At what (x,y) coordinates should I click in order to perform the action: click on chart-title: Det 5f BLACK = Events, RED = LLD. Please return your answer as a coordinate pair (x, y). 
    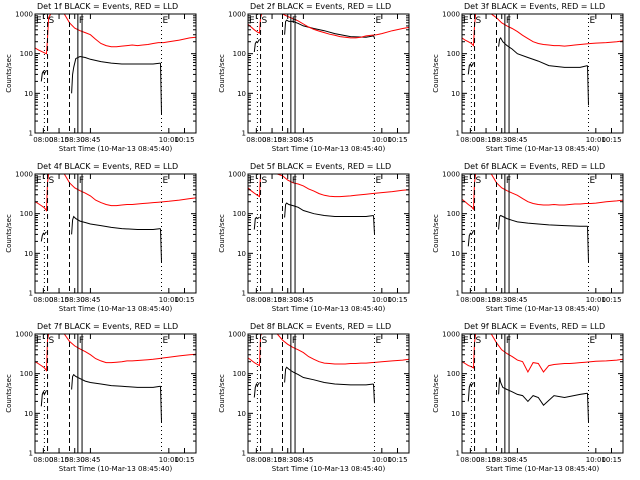
    Looking at the image, I should click on (320, 166).